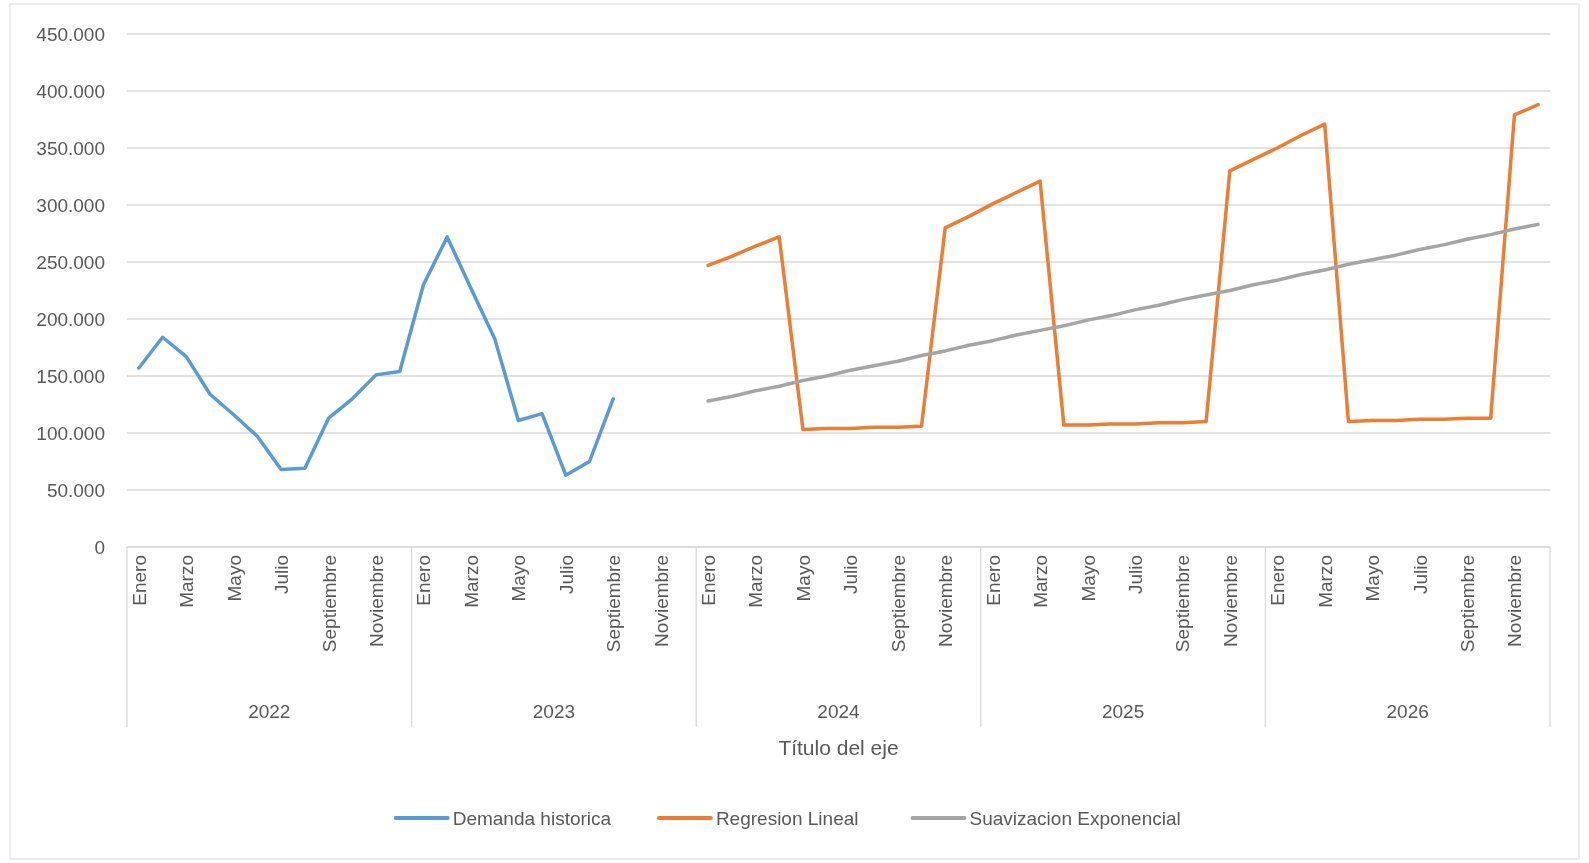 This screenshot has height=863, width=1589. I want to click on y-tick-label: 300.000, so click(70, 205).